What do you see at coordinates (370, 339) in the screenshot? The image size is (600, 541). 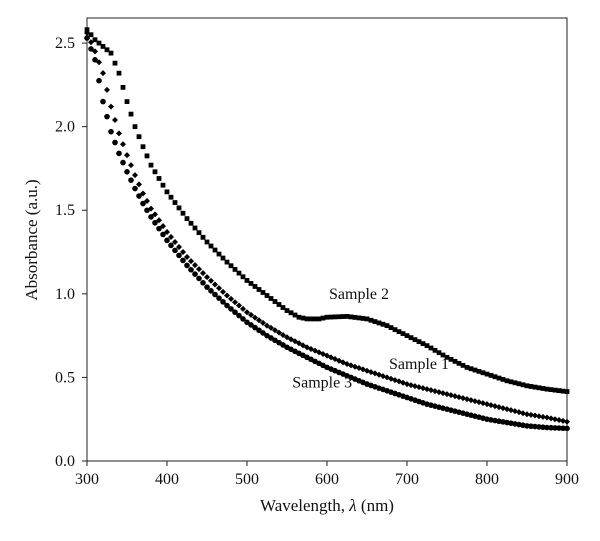 I see `annotations: Sample 2 Sample 1 Sample 3` at bounding box center [370, 339].